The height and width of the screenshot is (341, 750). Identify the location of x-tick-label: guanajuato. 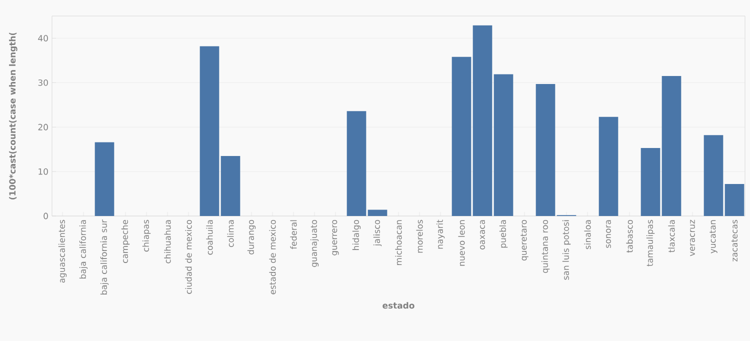
(314, 243).